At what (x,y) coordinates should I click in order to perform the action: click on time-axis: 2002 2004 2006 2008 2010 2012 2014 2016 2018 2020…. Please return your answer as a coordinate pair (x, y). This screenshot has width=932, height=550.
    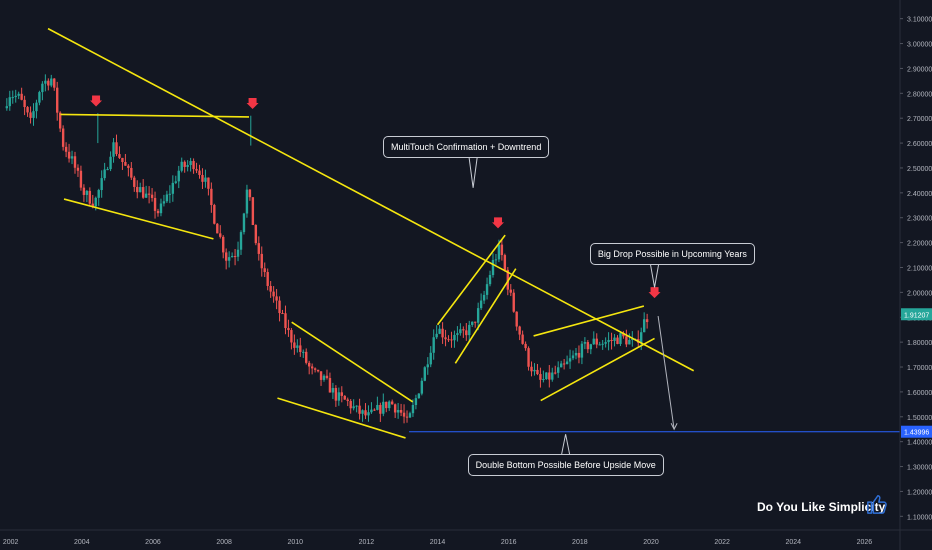
    Looking at the image, I should click on (466, 537).